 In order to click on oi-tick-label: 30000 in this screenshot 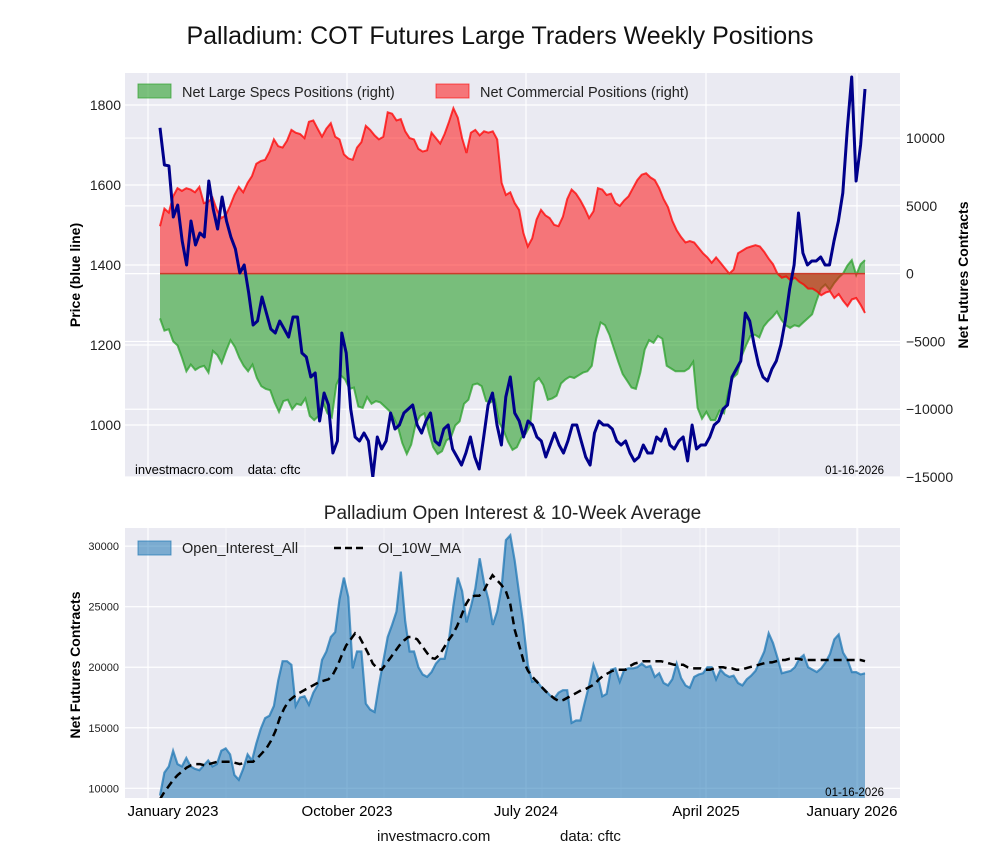, I will do `click(103, 547)`.